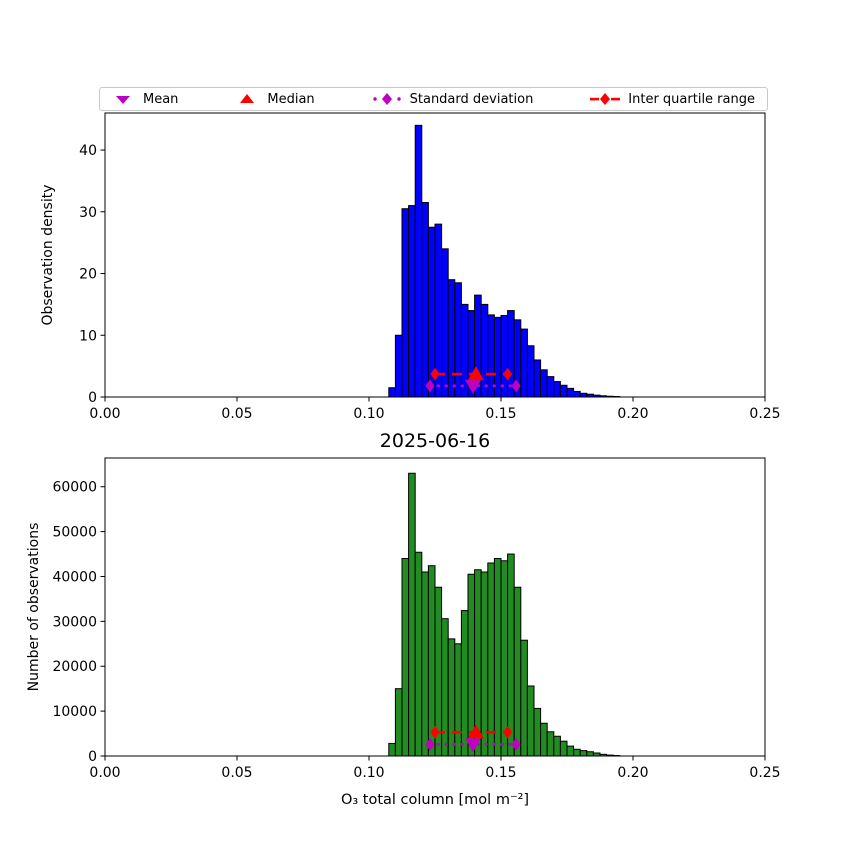 Image resolution: width=850 pixels, height=850 pixels. Describe the element at coordinates (74, 533) in the screenshot. I see `y-tick-label: 50000` at that location.